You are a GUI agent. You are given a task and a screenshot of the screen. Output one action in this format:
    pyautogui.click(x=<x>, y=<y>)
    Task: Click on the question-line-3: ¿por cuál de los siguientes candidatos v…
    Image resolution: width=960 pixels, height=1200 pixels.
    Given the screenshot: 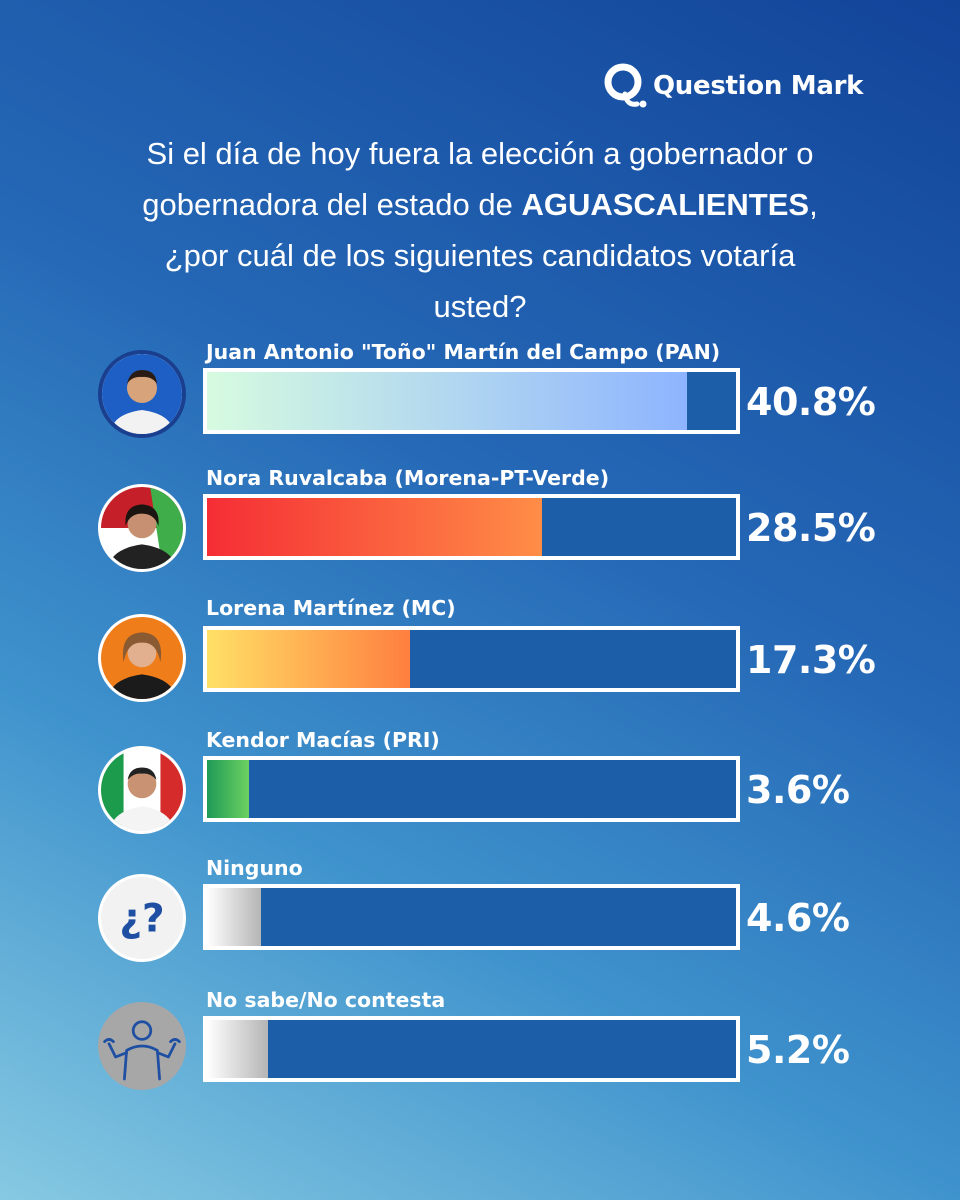 What is the action you would take?
    pyautogui.click(x=480, y=255)
    